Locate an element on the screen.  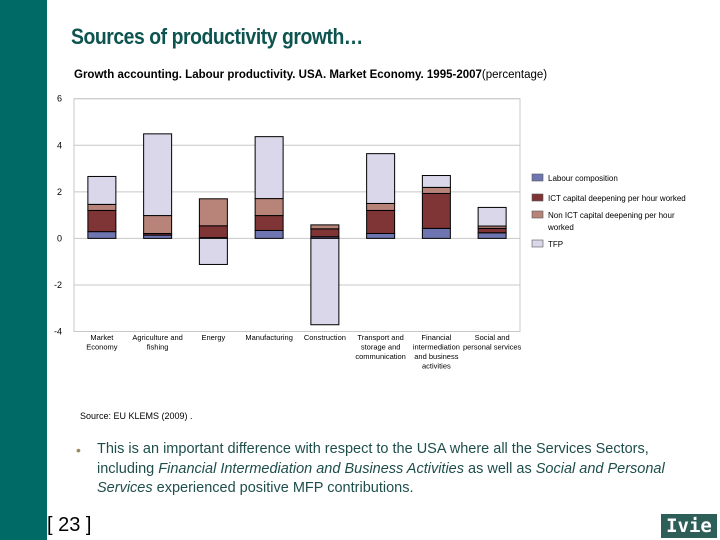
x-tick-label-line: Transport and is located at coordinates (380, 337).